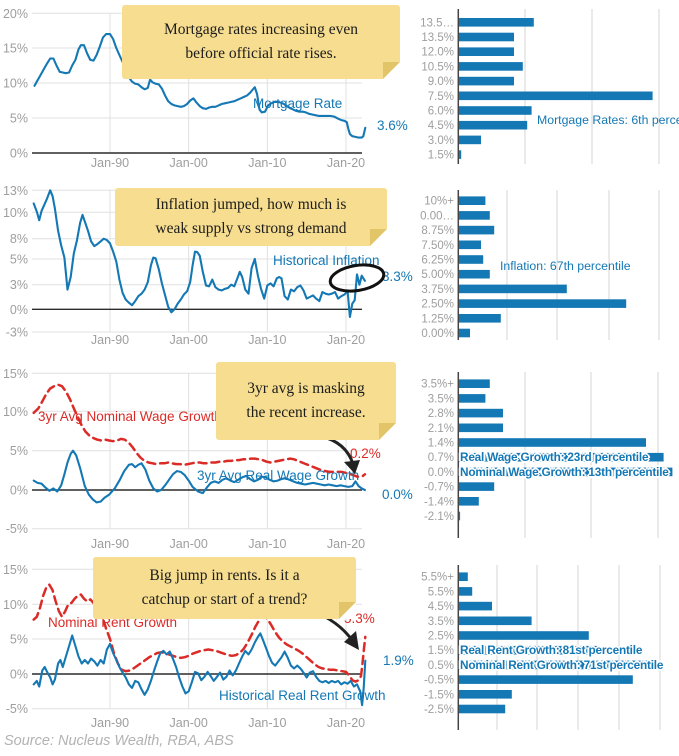 This screenshot has width=679, height=756. Describe the element at coordinates (441, 592) in the screenshot. I see `svg-text: 5.5%` at that location.